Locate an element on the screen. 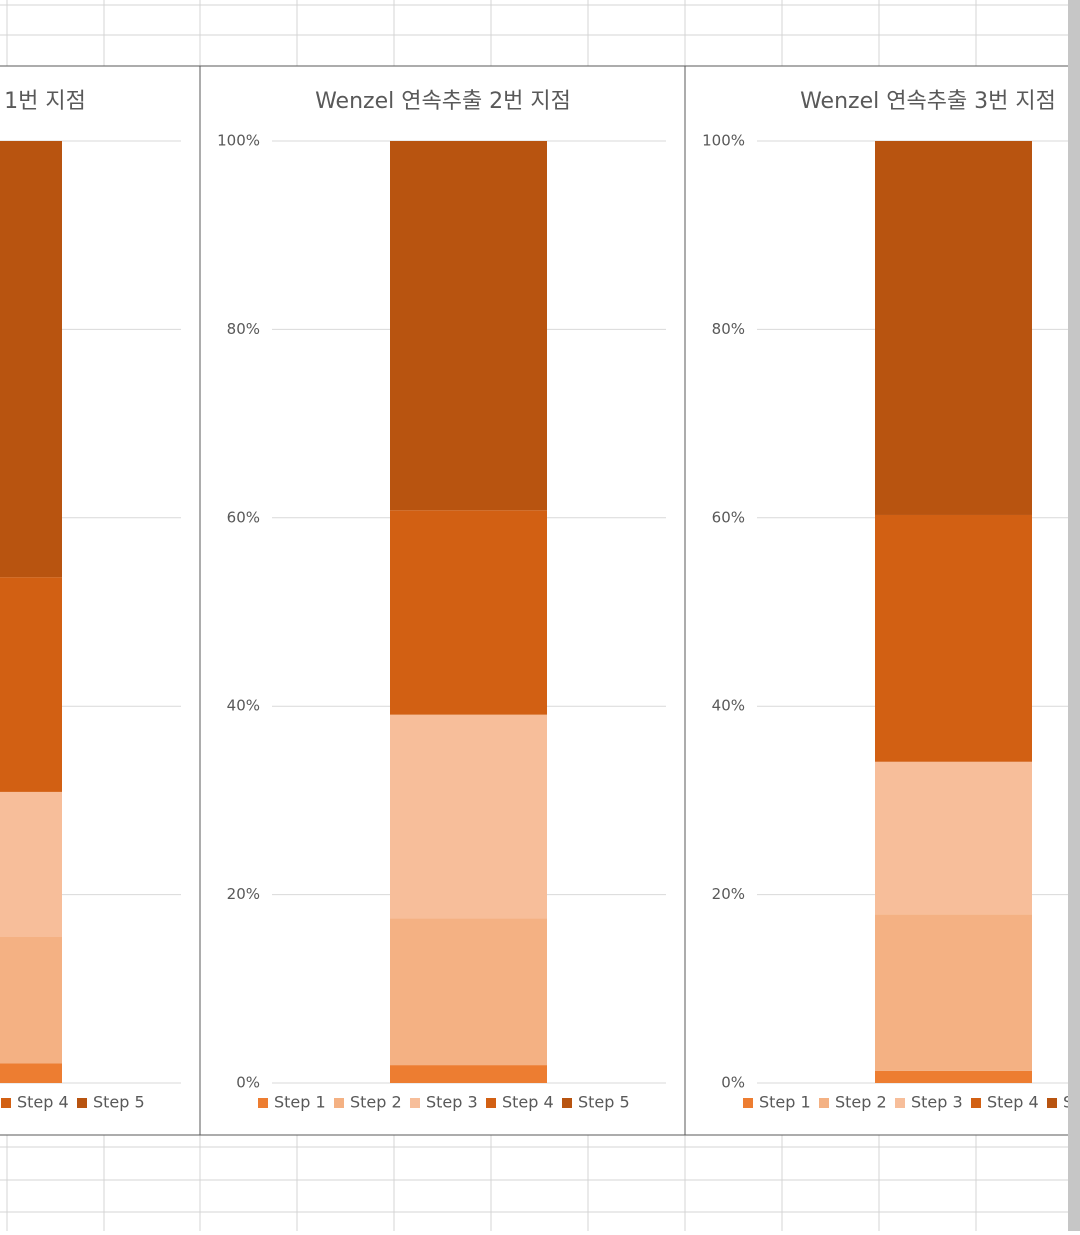 Image resolution: width=1080 pixels, height=1235 pixels. chart-title: Wenzel 연속추출 1번 지점 is located at coordinates (43, 101).